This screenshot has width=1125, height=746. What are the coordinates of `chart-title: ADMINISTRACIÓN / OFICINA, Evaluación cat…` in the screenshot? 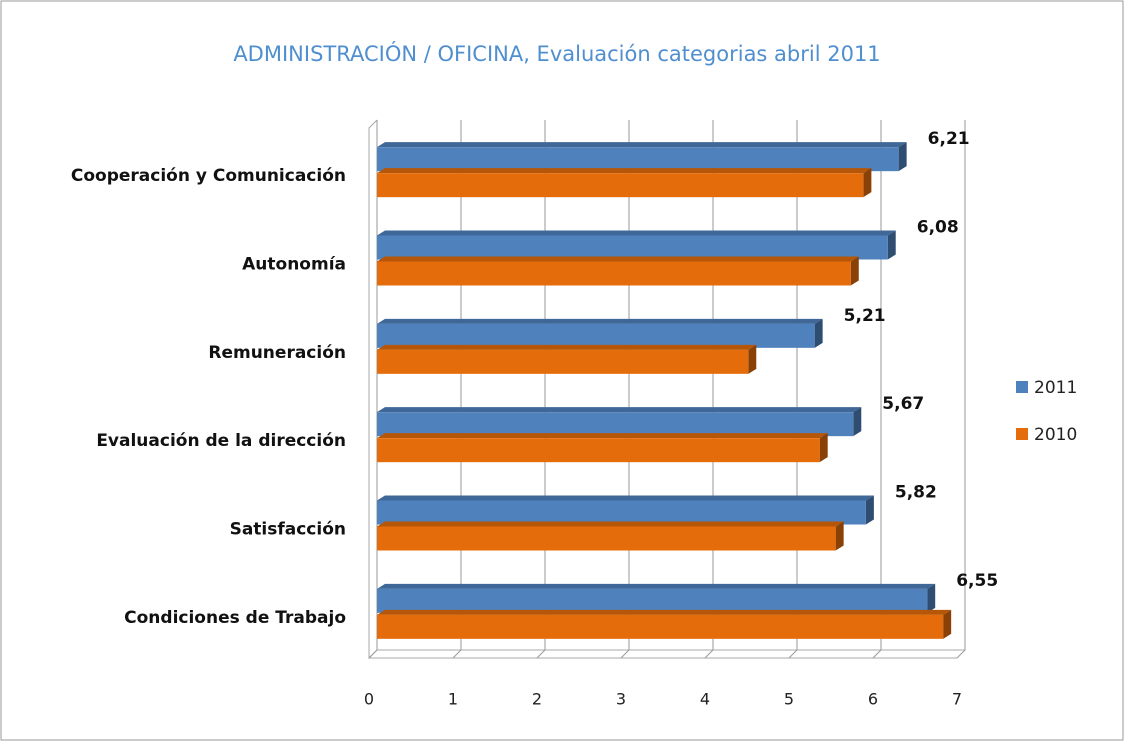 It's located at (556, 53).